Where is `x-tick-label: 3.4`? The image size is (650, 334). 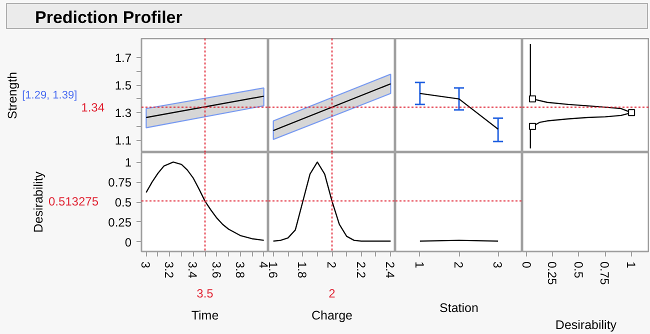
x-tick-label: 3.4 is located at coordinates (193, 270).